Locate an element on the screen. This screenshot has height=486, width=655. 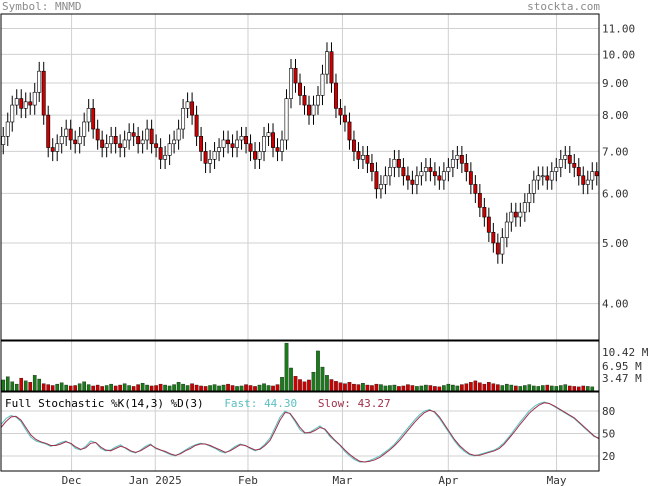
slow-label: Slow: is located at coordinates (334, 403).